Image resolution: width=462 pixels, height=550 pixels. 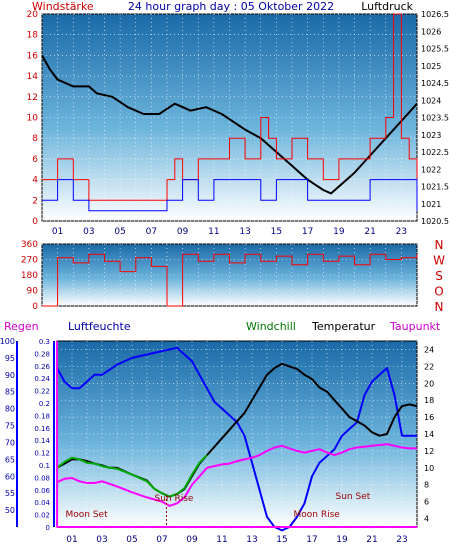 What do you see at coordinates (33, 56) in the screenshot?
I see `left-tick-label: 16` at bounding box center [33, 56].